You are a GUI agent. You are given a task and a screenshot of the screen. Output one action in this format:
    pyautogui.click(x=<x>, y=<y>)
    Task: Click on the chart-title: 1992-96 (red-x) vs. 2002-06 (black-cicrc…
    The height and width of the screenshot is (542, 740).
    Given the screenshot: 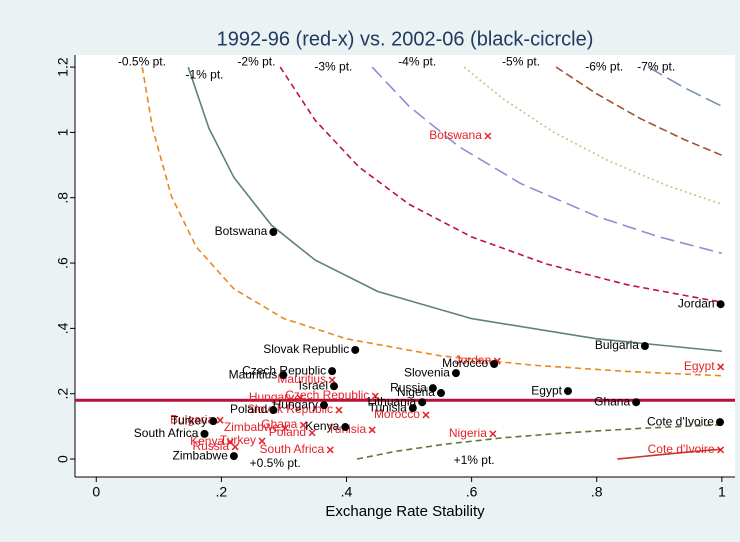 What is the action you would take?
    pyautogui.click(x=405, y=39)
    